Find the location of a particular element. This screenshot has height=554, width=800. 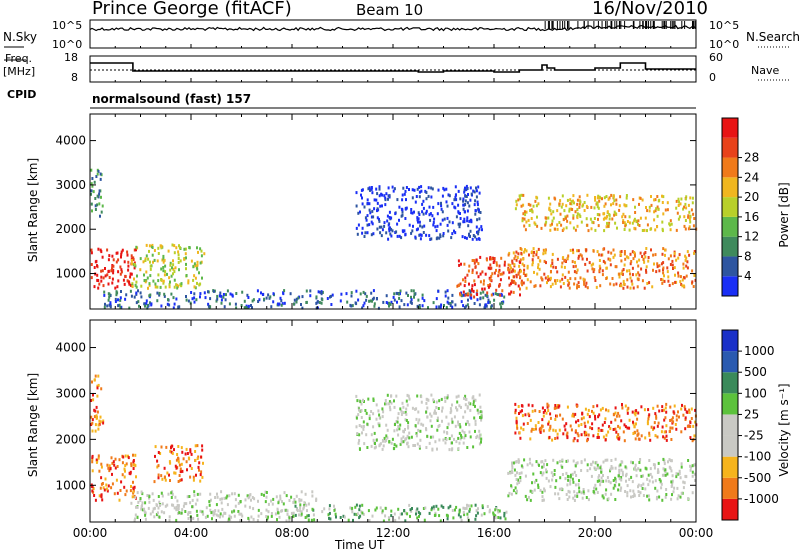

freq-tick-top: 18 is located at coordinates (71, 57).